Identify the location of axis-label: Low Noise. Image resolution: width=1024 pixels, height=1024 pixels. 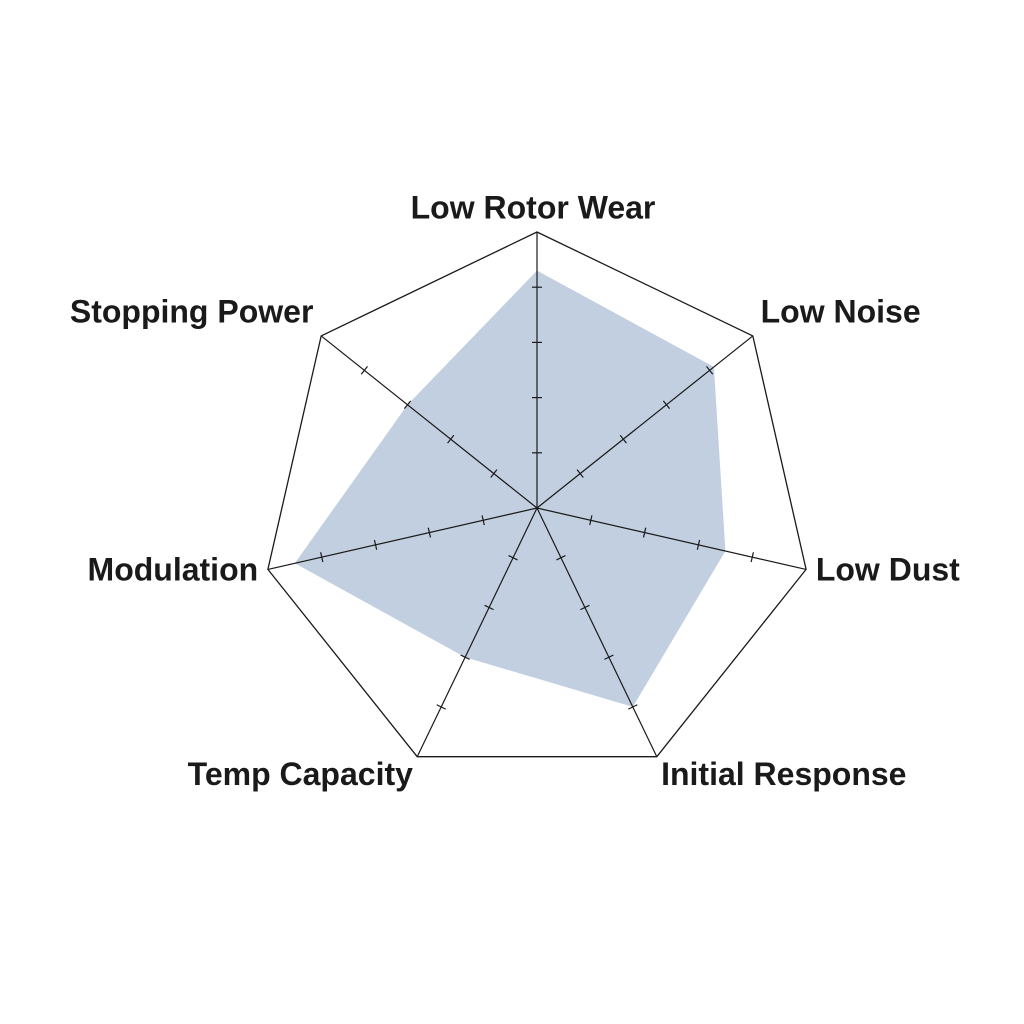
(841, 311).